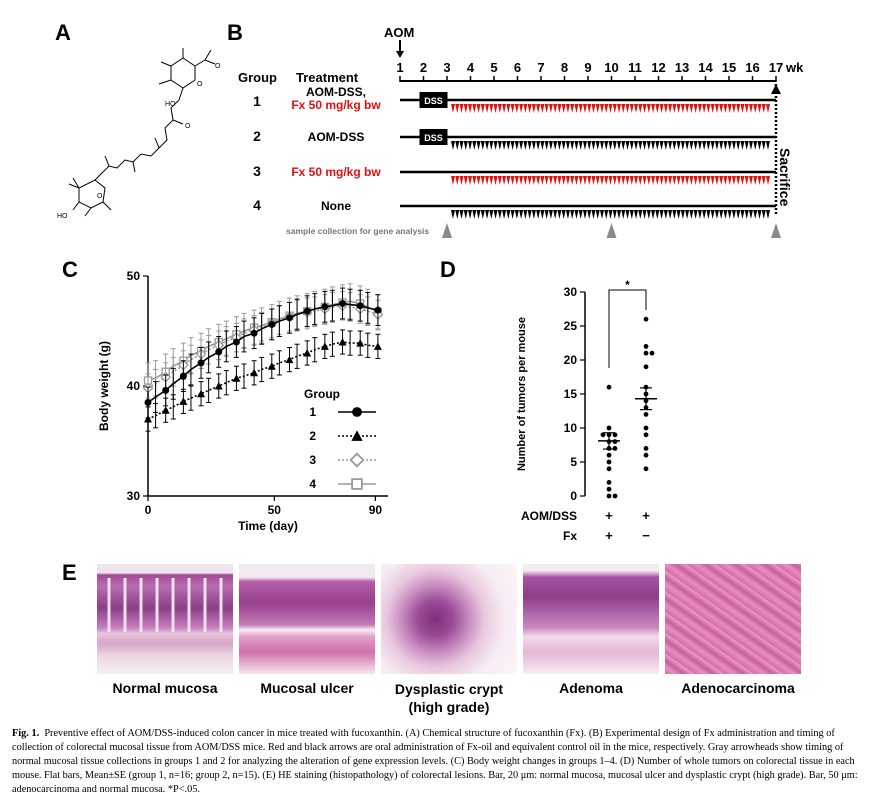 The image size is (875, 805). Describe the element at coordinates (571, 428) in the screenshot. I see `y-tick-label: 10` at that location.